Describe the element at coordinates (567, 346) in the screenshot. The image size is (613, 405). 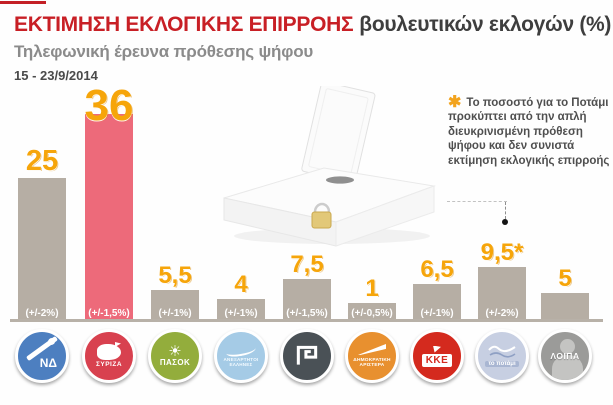
I see `person-silhouette-icon` at that location.